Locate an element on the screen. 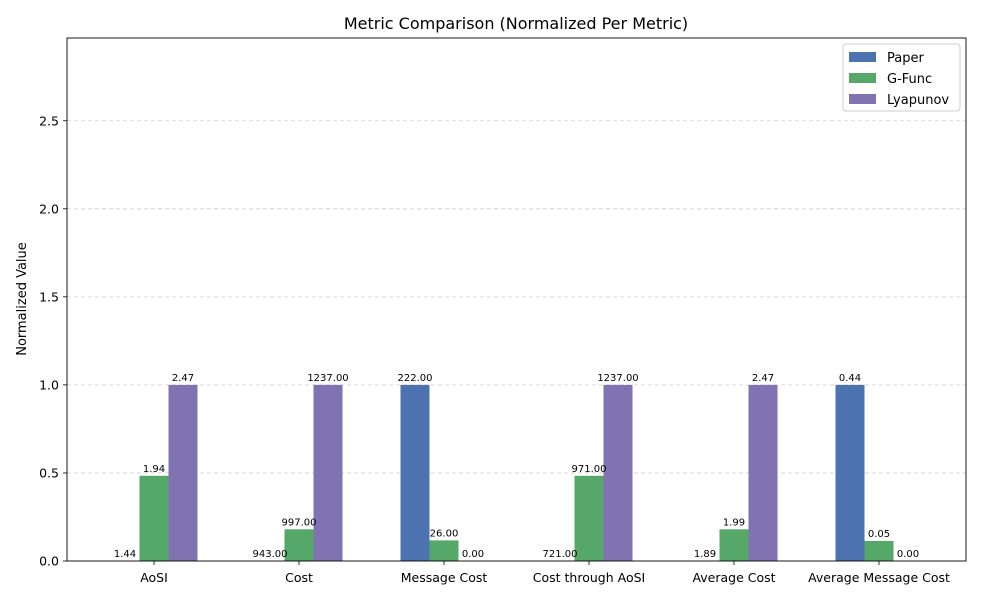 This screenshot has height=600, width=1000. legend-label: G-Func is located at coordinates (909, 79).